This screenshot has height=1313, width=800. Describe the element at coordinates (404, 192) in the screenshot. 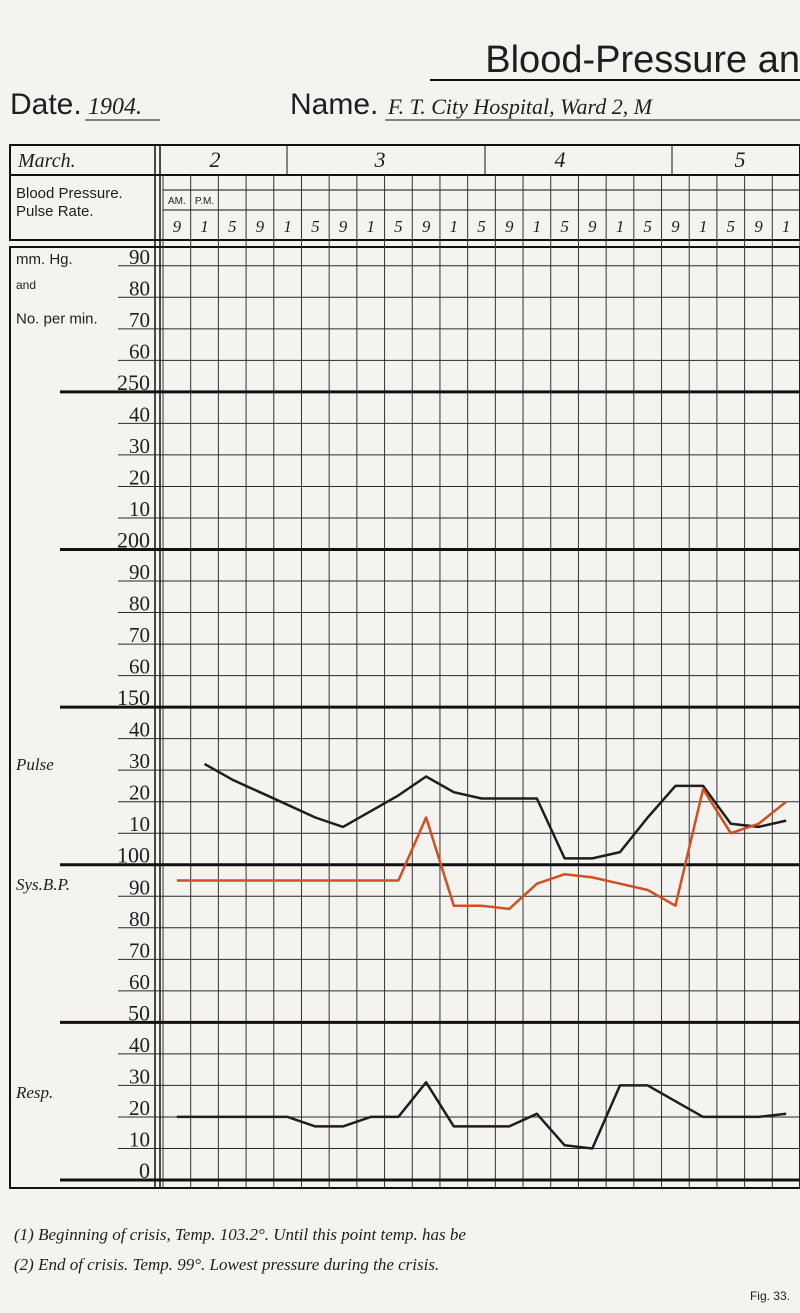

I see `header-frame` at that location.